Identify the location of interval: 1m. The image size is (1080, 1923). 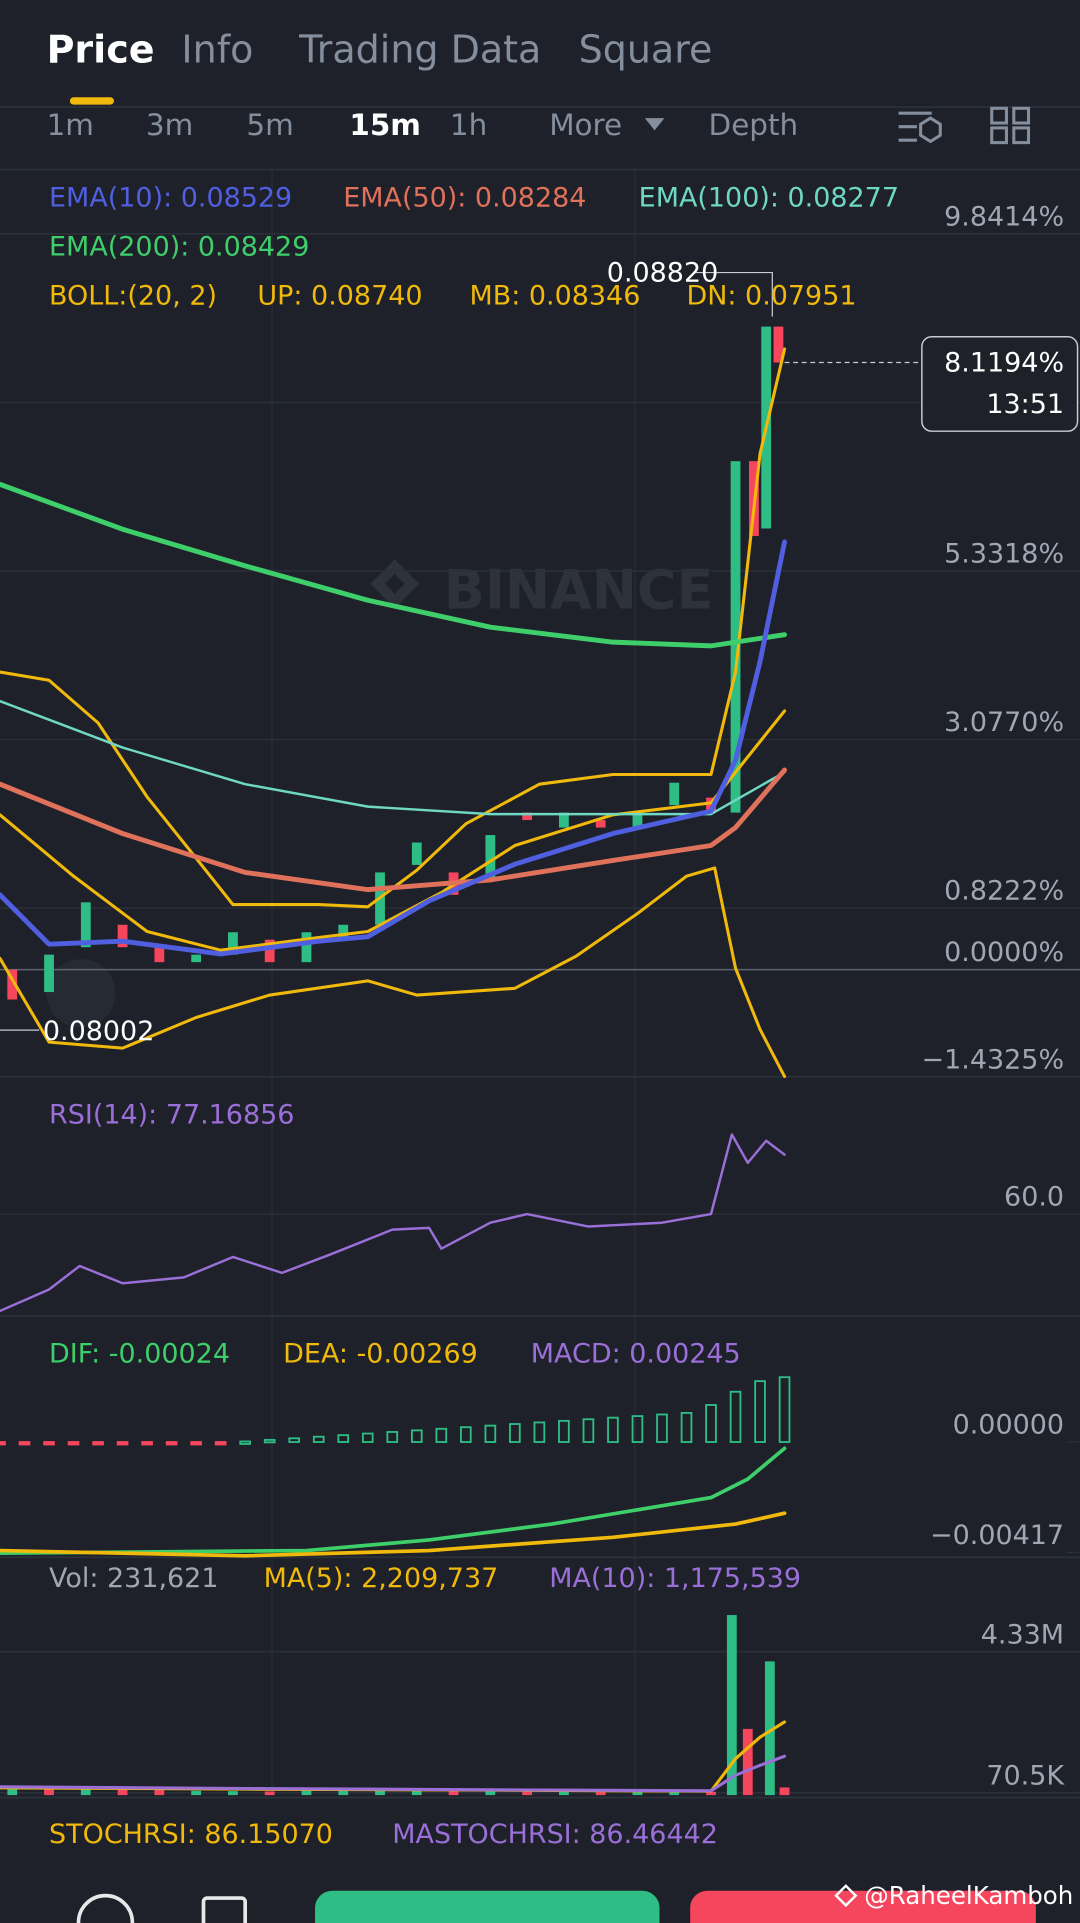
(70, 125).